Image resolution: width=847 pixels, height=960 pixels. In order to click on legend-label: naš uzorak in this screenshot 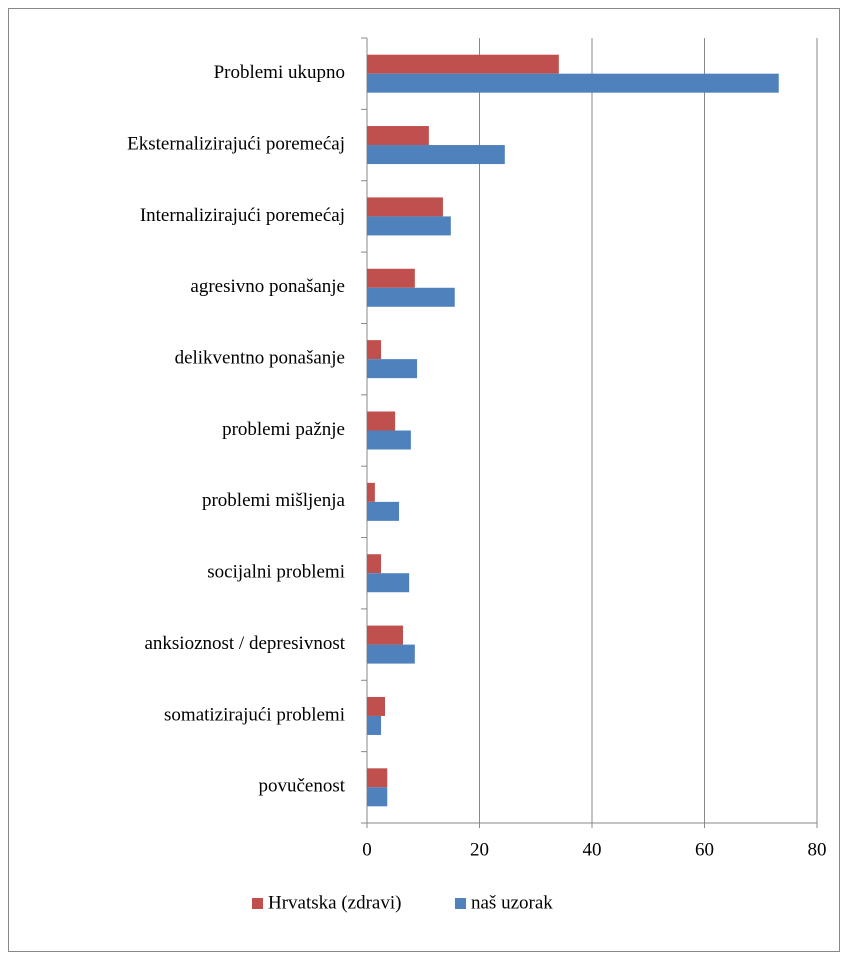, I will do `click(512, 902)`.